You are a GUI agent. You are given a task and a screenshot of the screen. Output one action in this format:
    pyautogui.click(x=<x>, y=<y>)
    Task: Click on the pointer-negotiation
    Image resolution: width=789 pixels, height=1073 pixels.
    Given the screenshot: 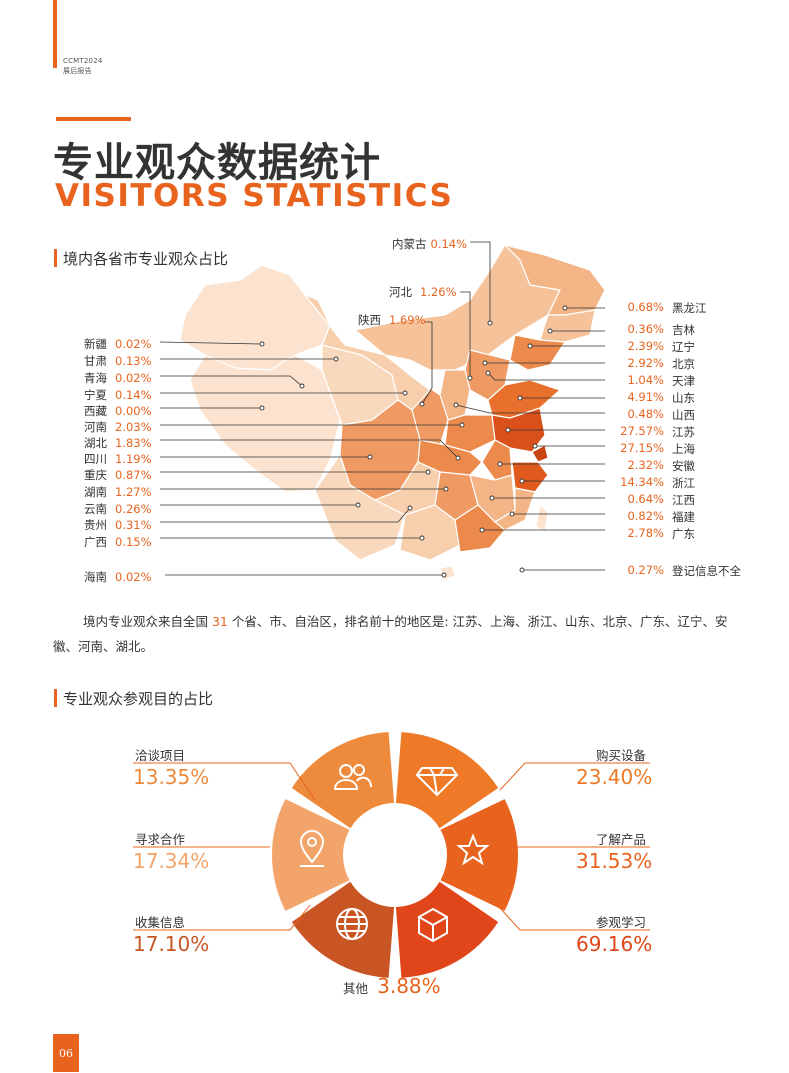 What is the action you would take?
    pyautogui.click(x=224, y=781)
    